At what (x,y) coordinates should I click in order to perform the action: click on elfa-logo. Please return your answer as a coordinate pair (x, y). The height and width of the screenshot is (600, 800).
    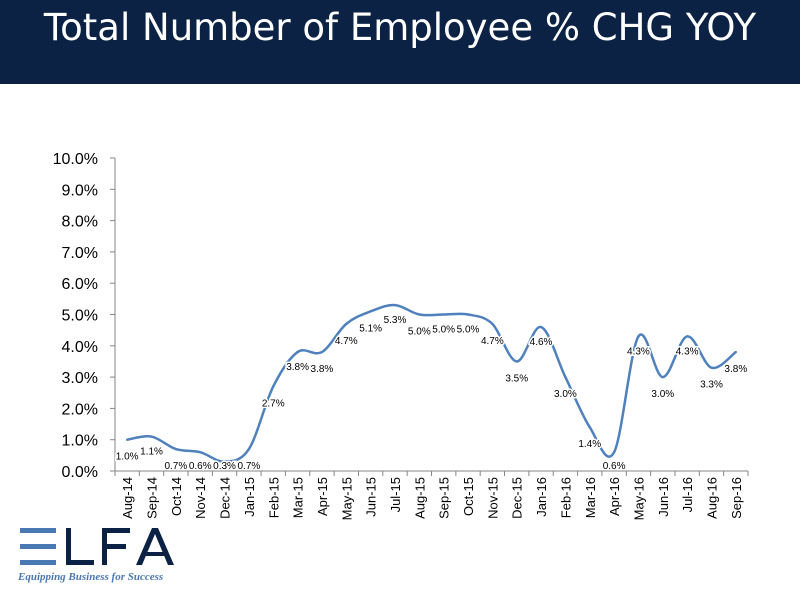
    Looking at the image, I should click on (97, 546).